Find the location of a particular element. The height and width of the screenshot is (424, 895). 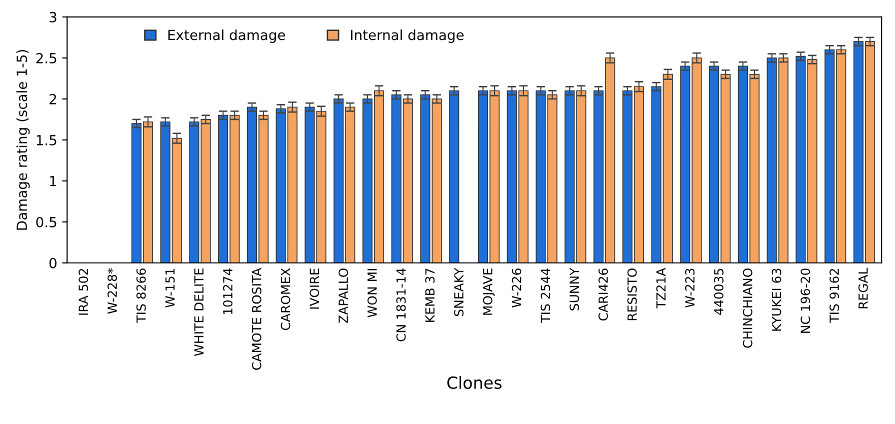

x-axis-title: Clones is located at coordinates (474, 382).